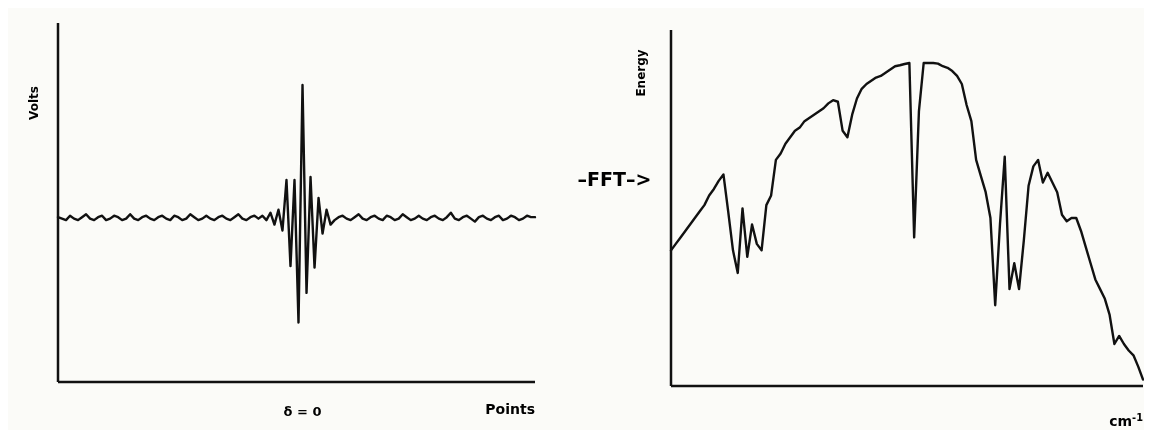  Describe the element at coordinates (641, 73) in the screenshot. I see `y-axis-title: Energy` at that location.